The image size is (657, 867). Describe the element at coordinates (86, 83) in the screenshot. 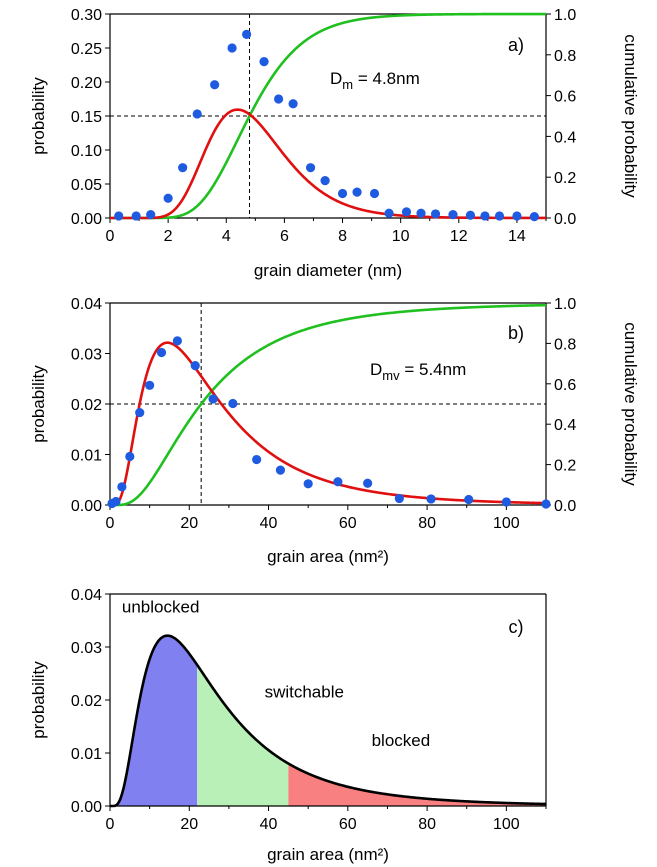

I see `y-tick-label: 0.20` at that location.